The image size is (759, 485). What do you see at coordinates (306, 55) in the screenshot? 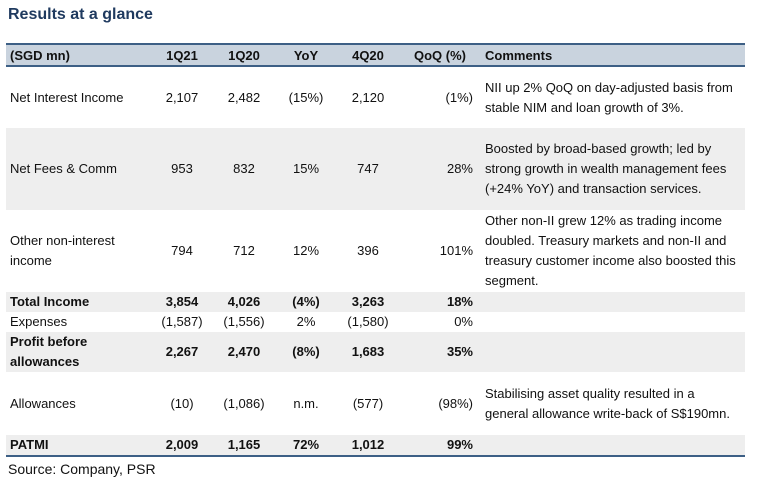
I see `header-yoy: YoY` at bounding box center [306, 55].